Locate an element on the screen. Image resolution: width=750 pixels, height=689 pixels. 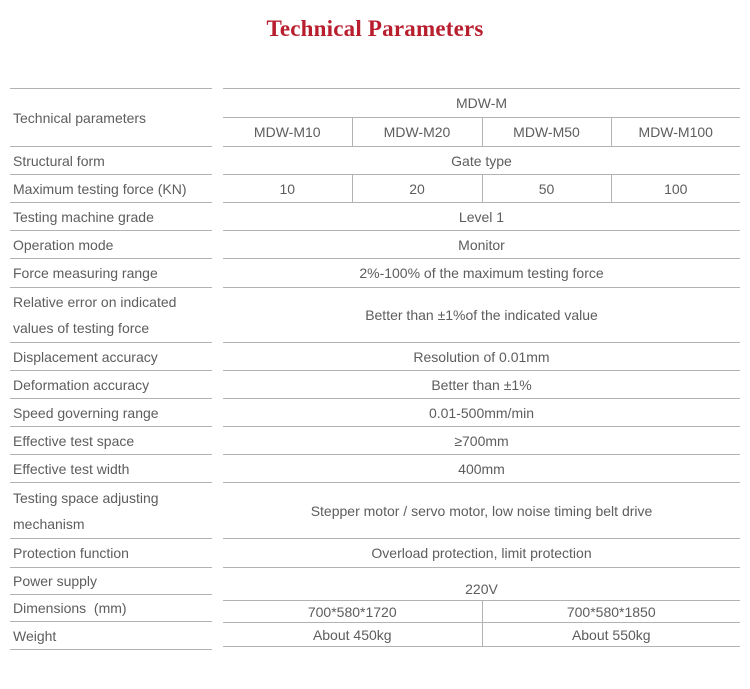
value-grade: Level 1 is located at coordinates (481, 216).